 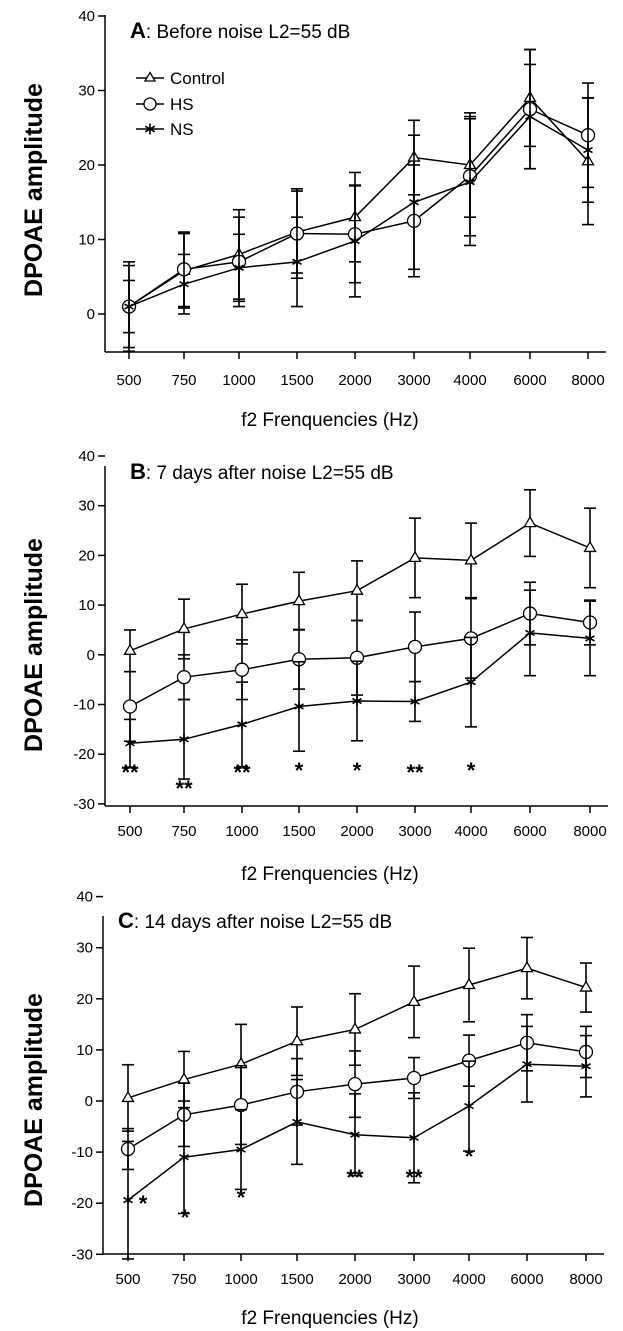 I want to click on series-triangle, so click(x=360, y=580).